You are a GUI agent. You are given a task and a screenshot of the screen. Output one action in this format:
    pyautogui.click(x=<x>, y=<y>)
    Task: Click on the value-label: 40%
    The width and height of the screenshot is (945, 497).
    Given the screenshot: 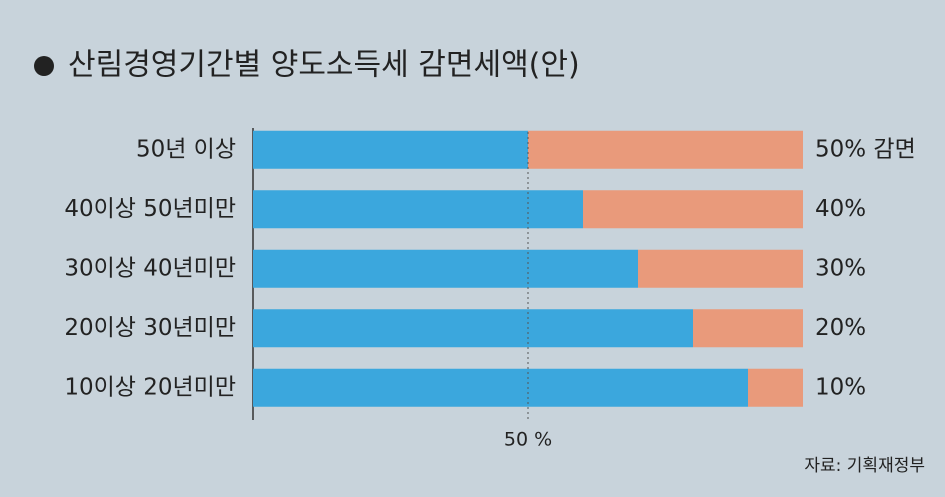 What is the action you would take?
    pyautogui.click(x=840, y=209)
    